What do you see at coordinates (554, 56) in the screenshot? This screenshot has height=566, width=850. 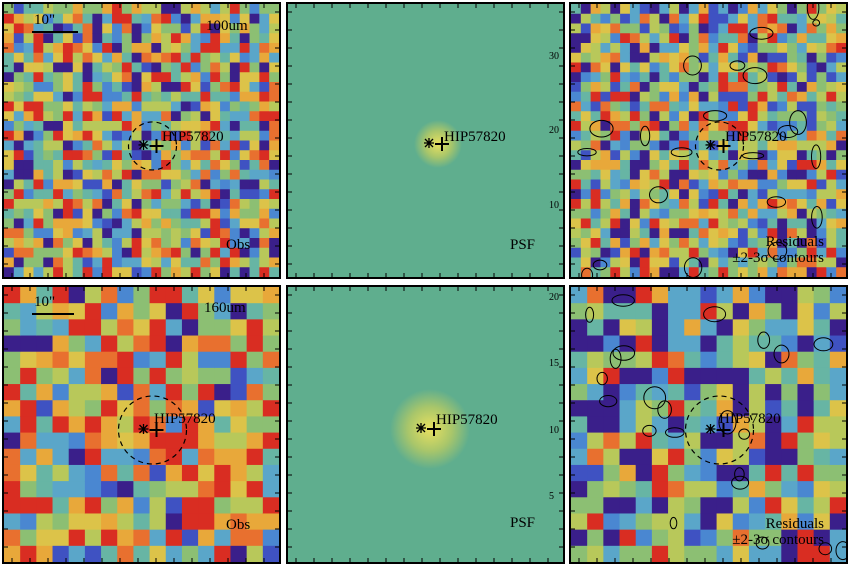 I see `axis-tick-label: 30` at bounding box center [554, 56].